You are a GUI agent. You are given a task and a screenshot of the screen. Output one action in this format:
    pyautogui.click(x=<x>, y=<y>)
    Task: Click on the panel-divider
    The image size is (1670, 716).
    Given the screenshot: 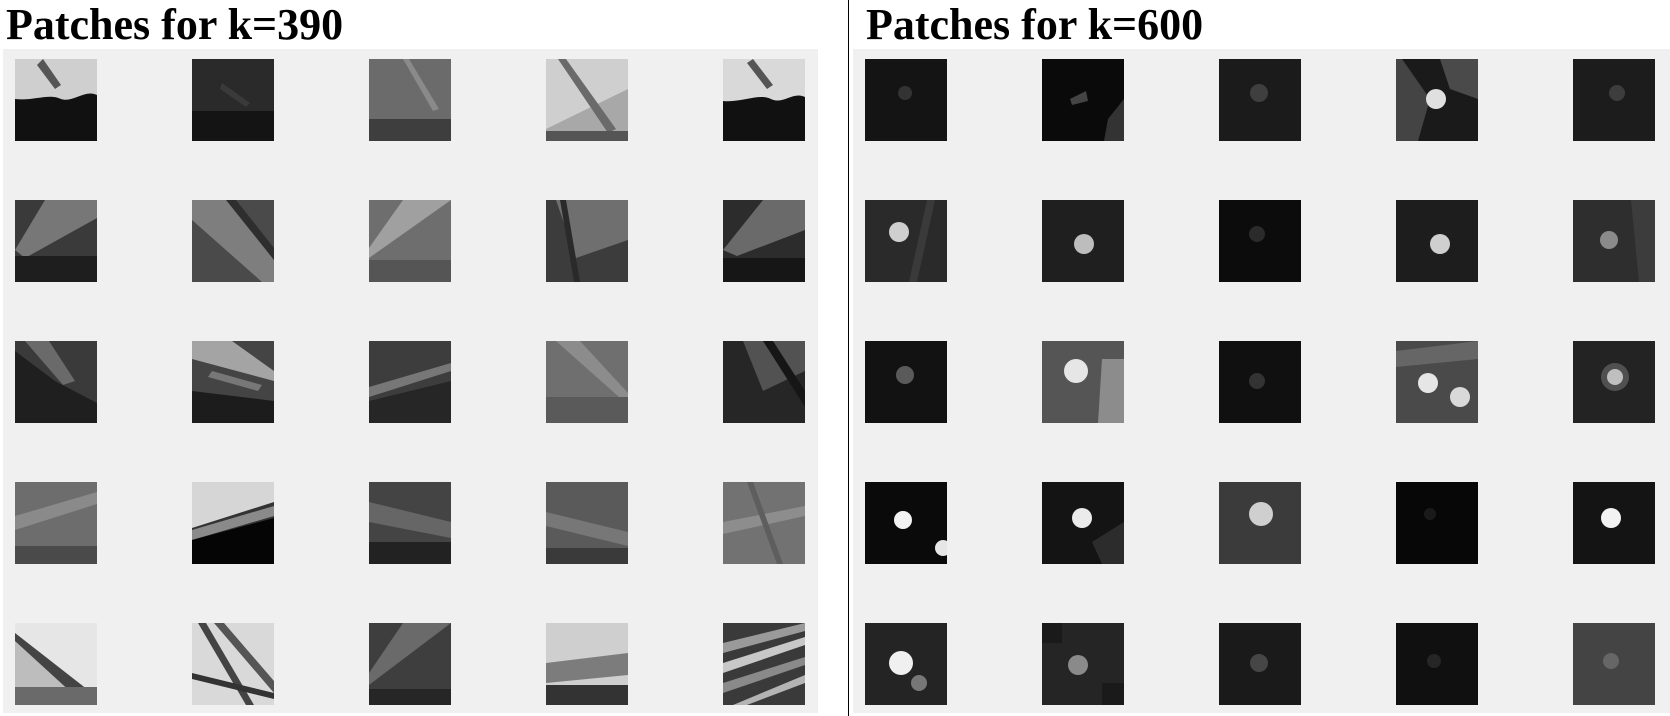 What is the action you would take?
    pyautogui.click(x=848, y=358)
    